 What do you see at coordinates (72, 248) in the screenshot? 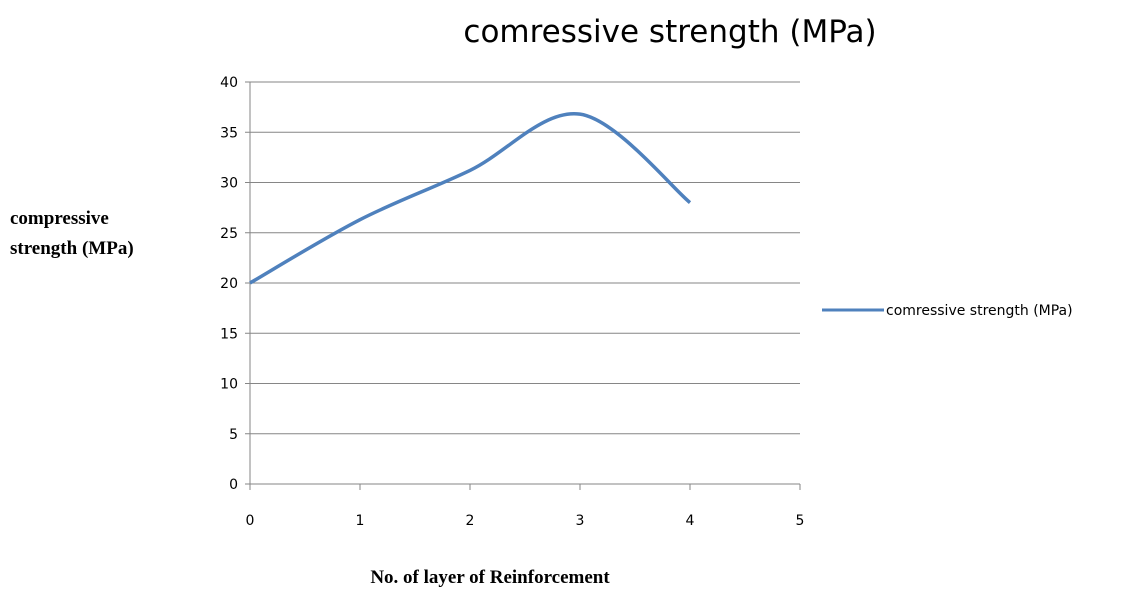
I see `y-axis-title-line-2: strength (MPa)` at bounding box center [72, 248].